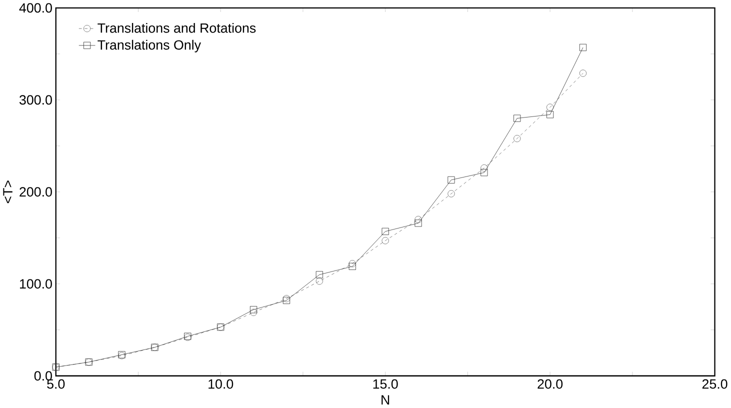 Image resolution: width=731 pixels, height=408 pixels. Describe the element at coordinates (56, 384) in the screenshot. I see `x-tick-label: 5.0` at that location.